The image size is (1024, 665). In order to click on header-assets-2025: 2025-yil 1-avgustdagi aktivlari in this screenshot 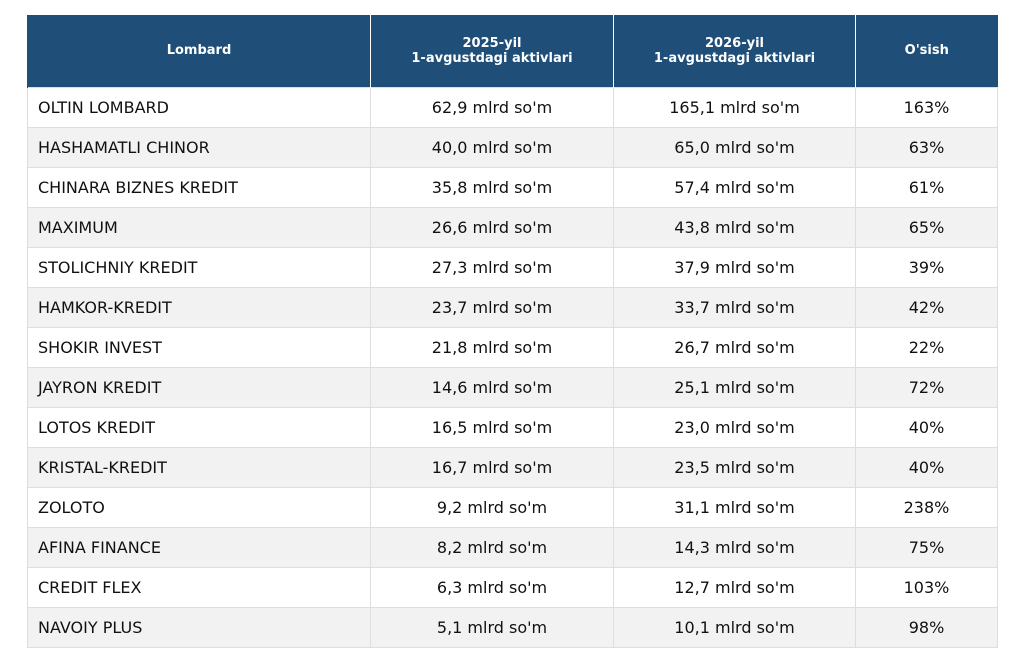, I will do `click(492, 51)`.